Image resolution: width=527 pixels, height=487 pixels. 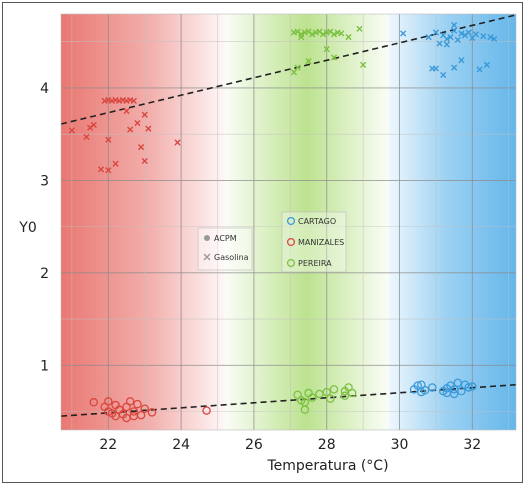 What do you see at coordinates (317, 221) in the screenshot?
I see `legend-city-label: CARTAGO` at bounding box center [317, 221].